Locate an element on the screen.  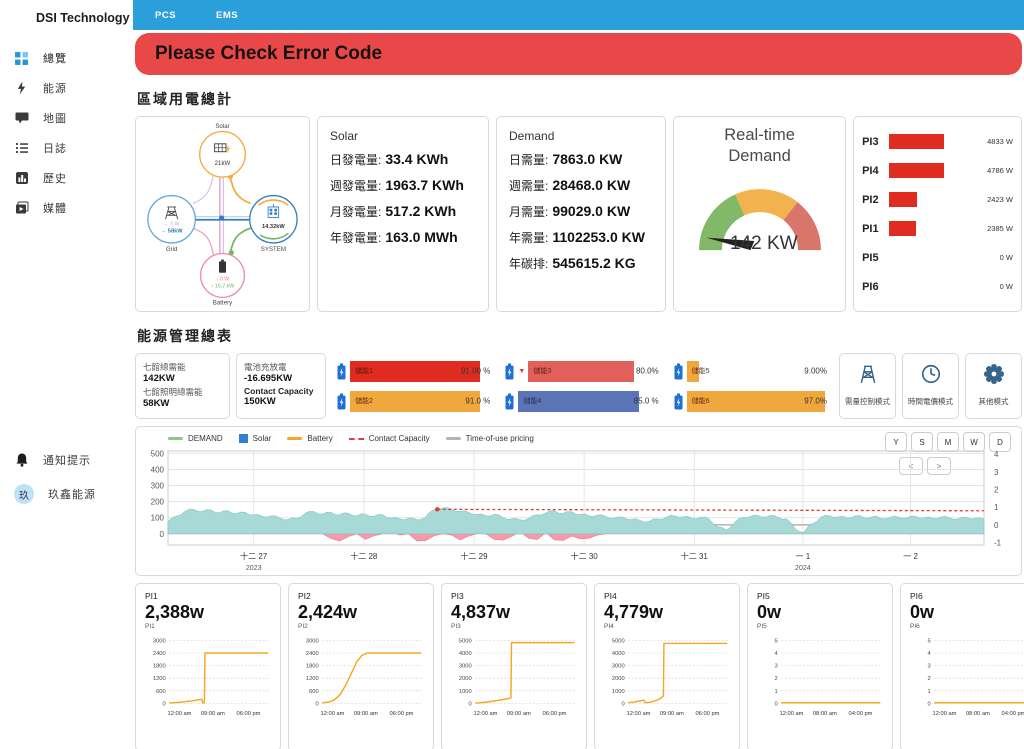
media-icon is located at coordinates (21, 208).